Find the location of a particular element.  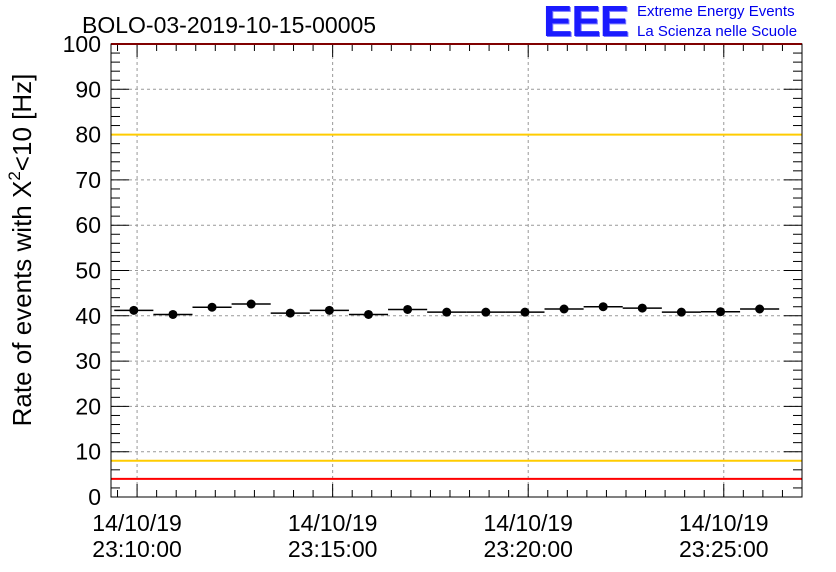

y-tick-label: 100 is located at coordinates (82, 44).